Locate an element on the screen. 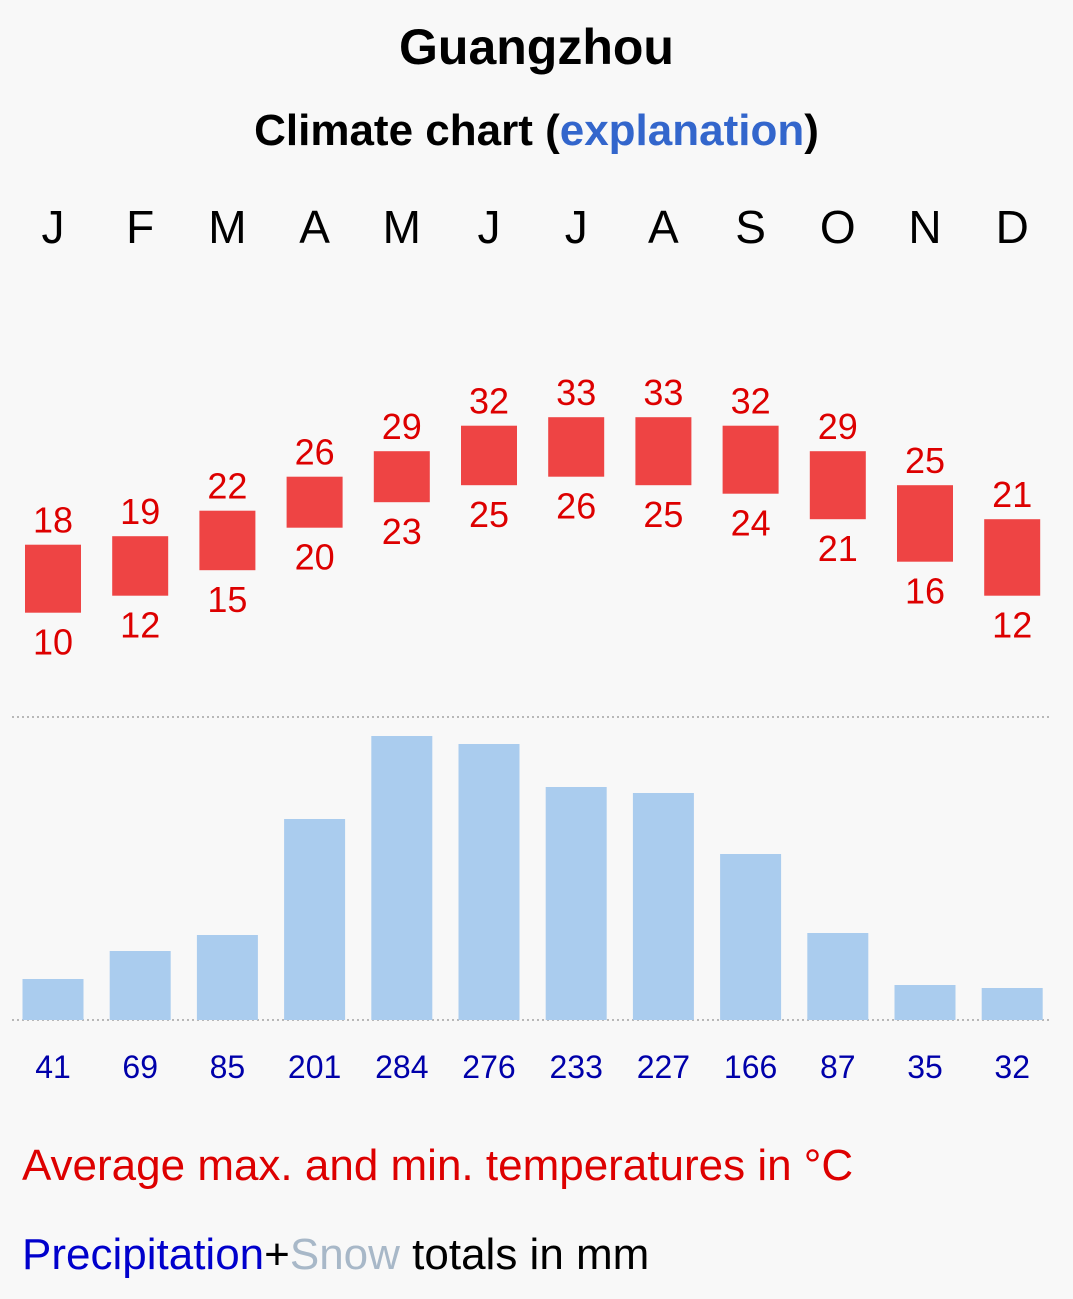 Image resolution: width=1073 pixels, height=1299 pixels. precipitation-label: 41 is located at coordinates (53, 1067).